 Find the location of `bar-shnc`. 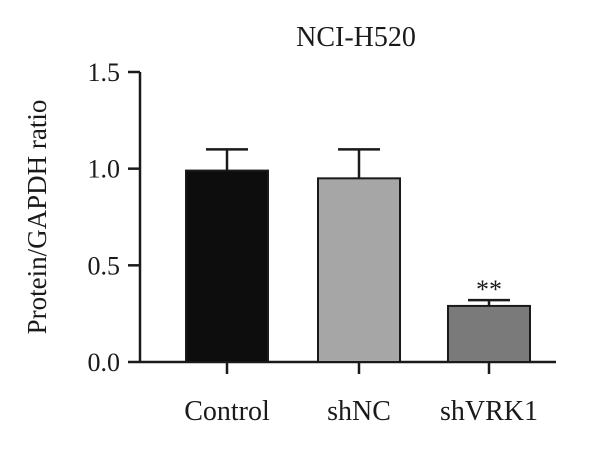

bar-shnc is located at coordinates (359, 270).